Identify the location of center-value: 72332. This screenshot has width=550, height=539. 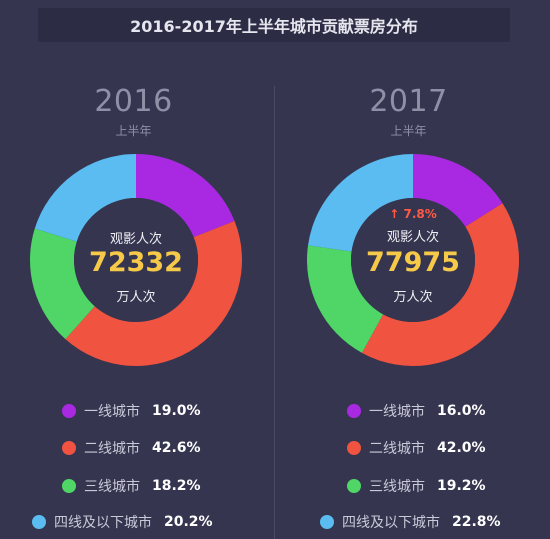
(136, 262).